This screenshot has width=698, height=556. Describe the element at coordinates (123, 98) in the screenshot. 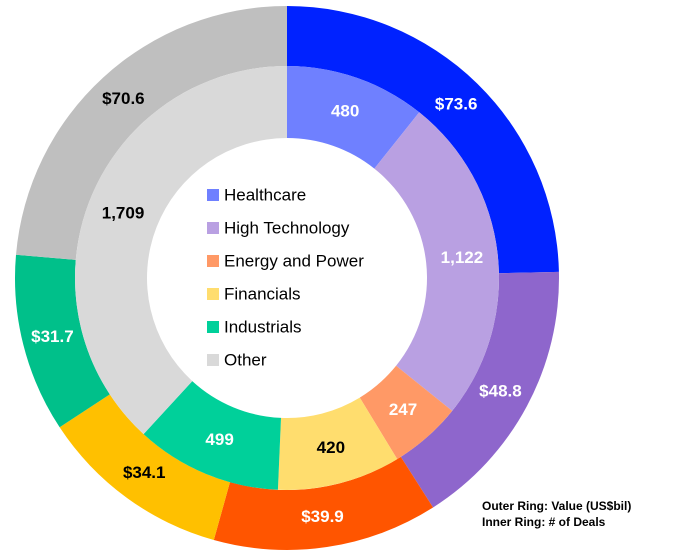

I see `data-label: $70.6` at that location.